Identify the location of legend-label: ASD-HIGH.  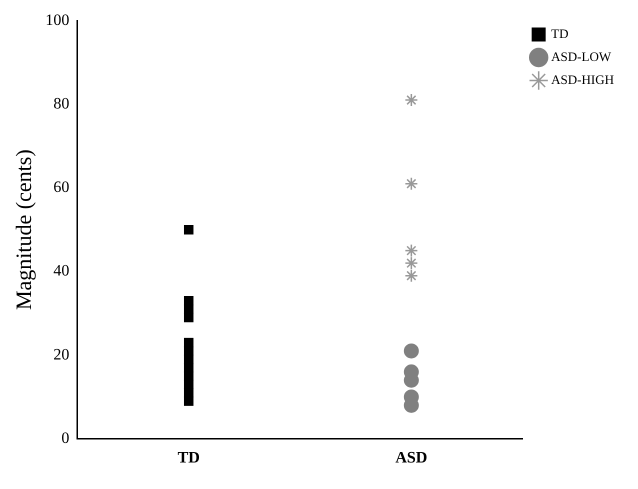
(582, 79).